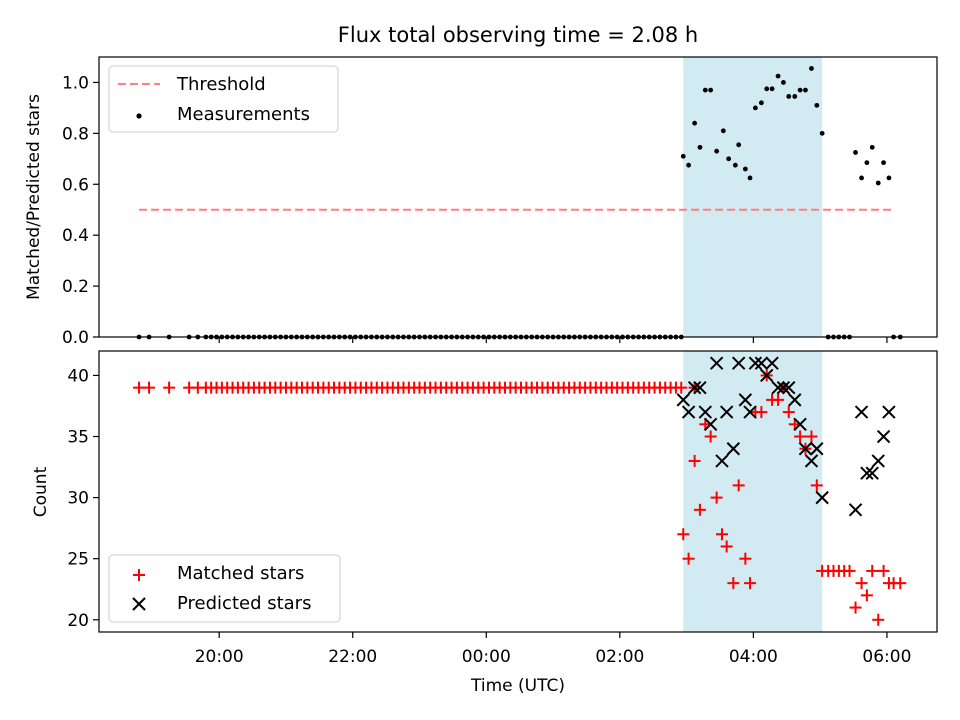 This screenshot has width=960, height=720. What do you see at coordinates (139, 116) in the screenshot?
I see `legend-measurements-swatch` at bounding box center [139, 116].